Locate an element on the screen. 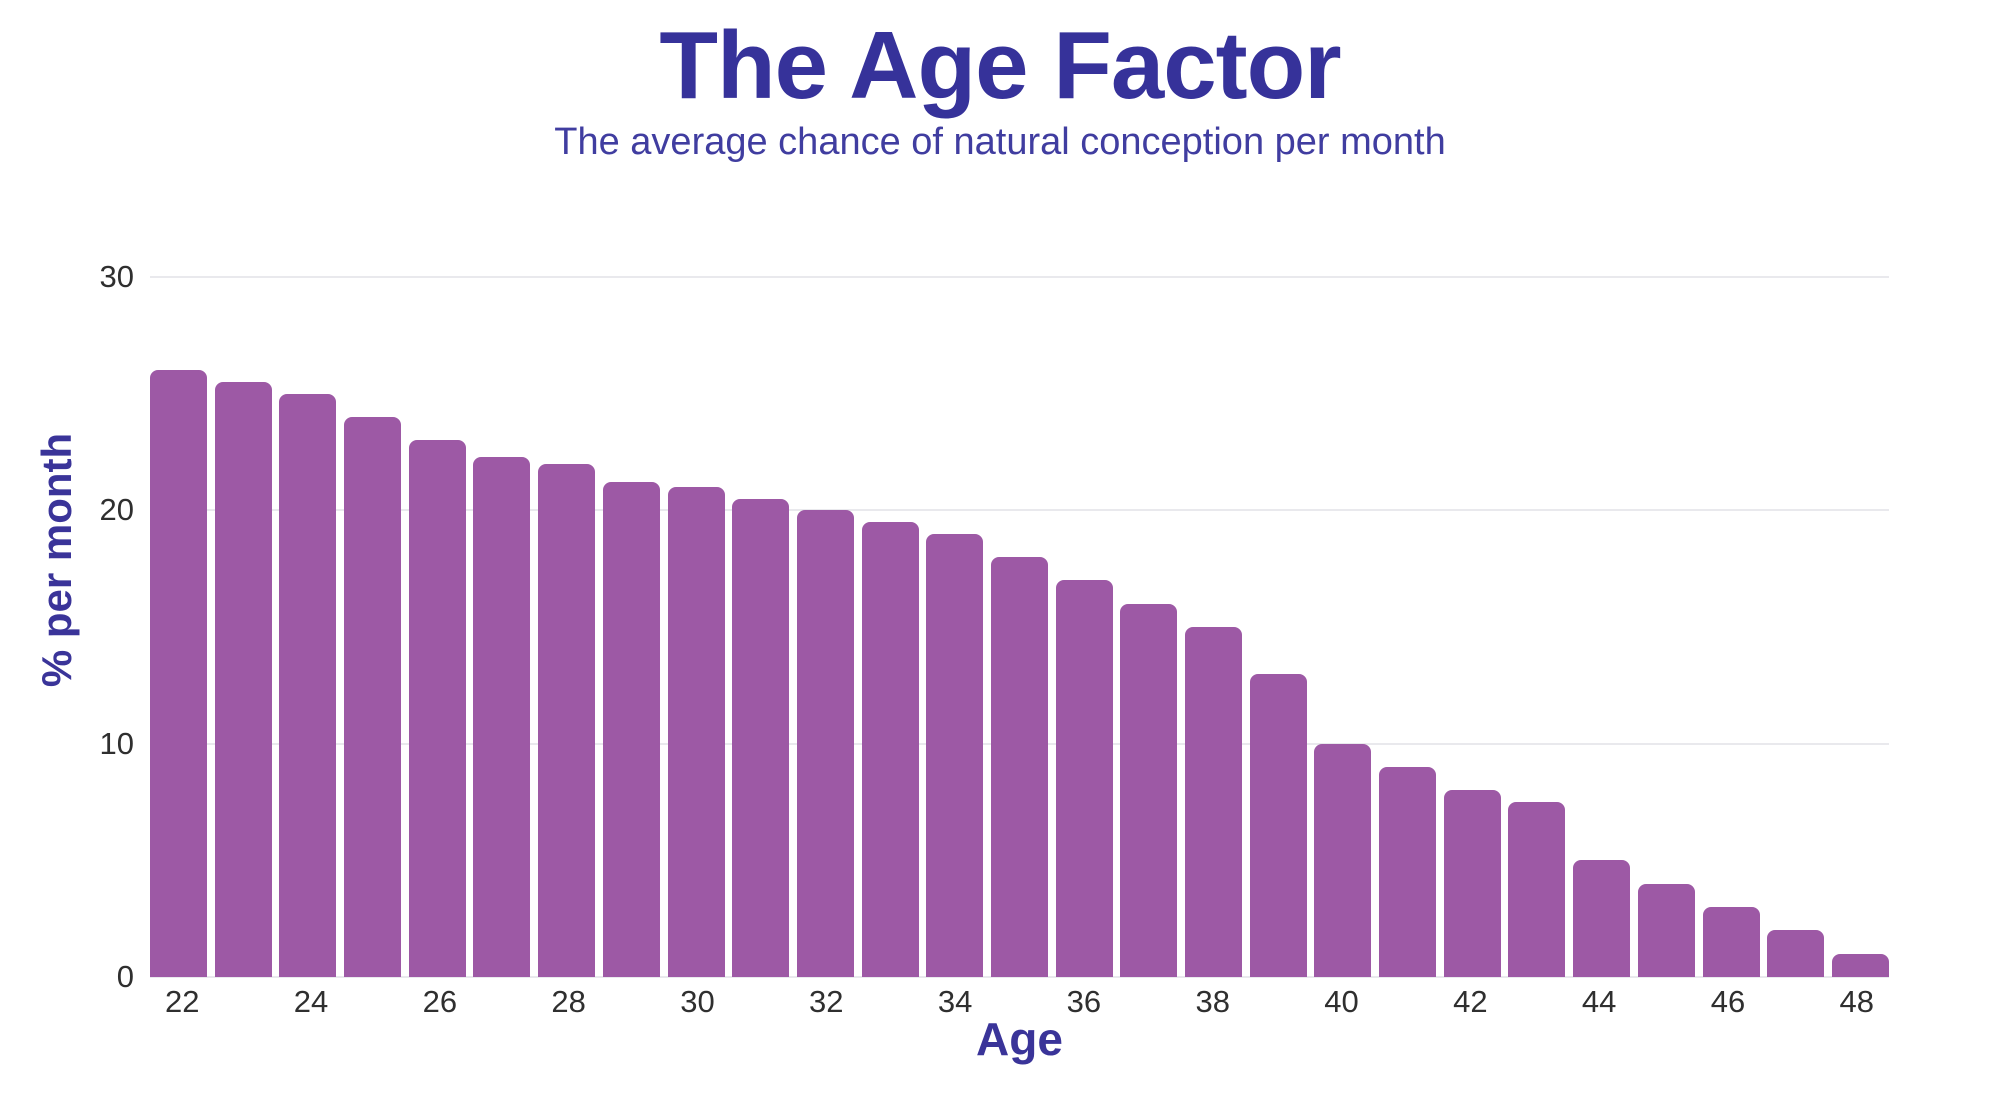 This screenshot has height=1120, width=2000. x-axis-title: Age is located at coordinates (1019, 1039).